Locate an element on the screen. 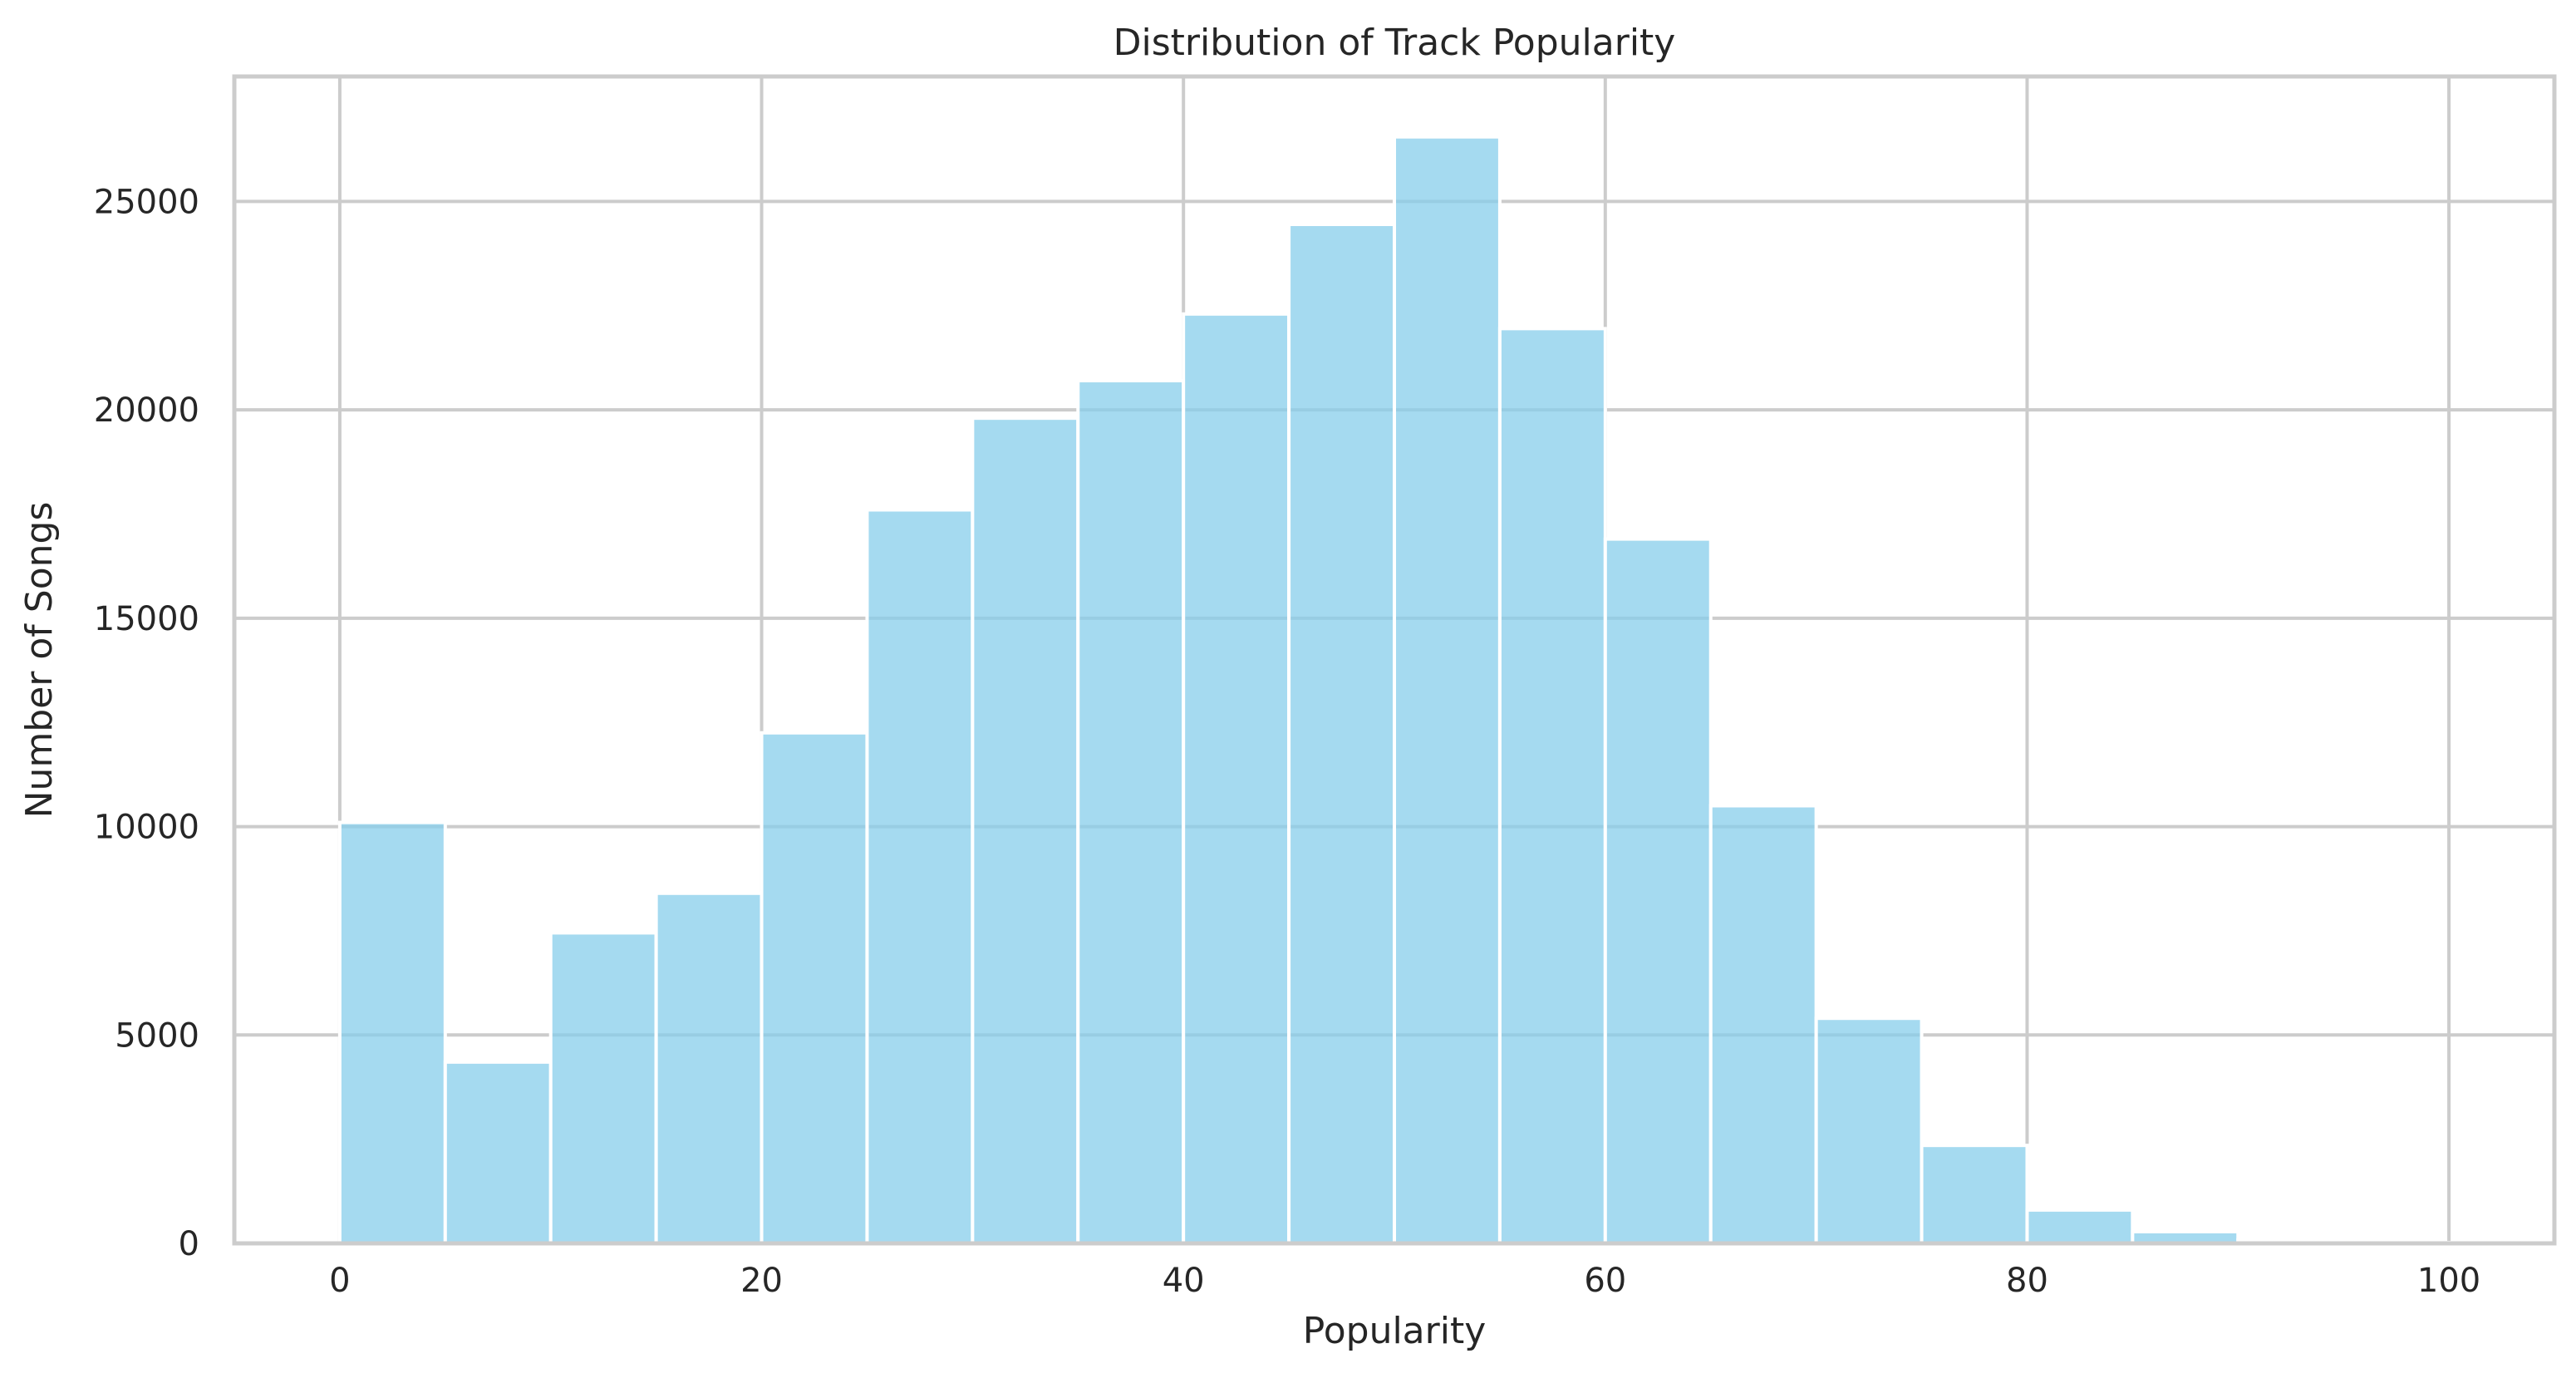  y-tick-label-4: 20000 is located at coordinates (146, 410).